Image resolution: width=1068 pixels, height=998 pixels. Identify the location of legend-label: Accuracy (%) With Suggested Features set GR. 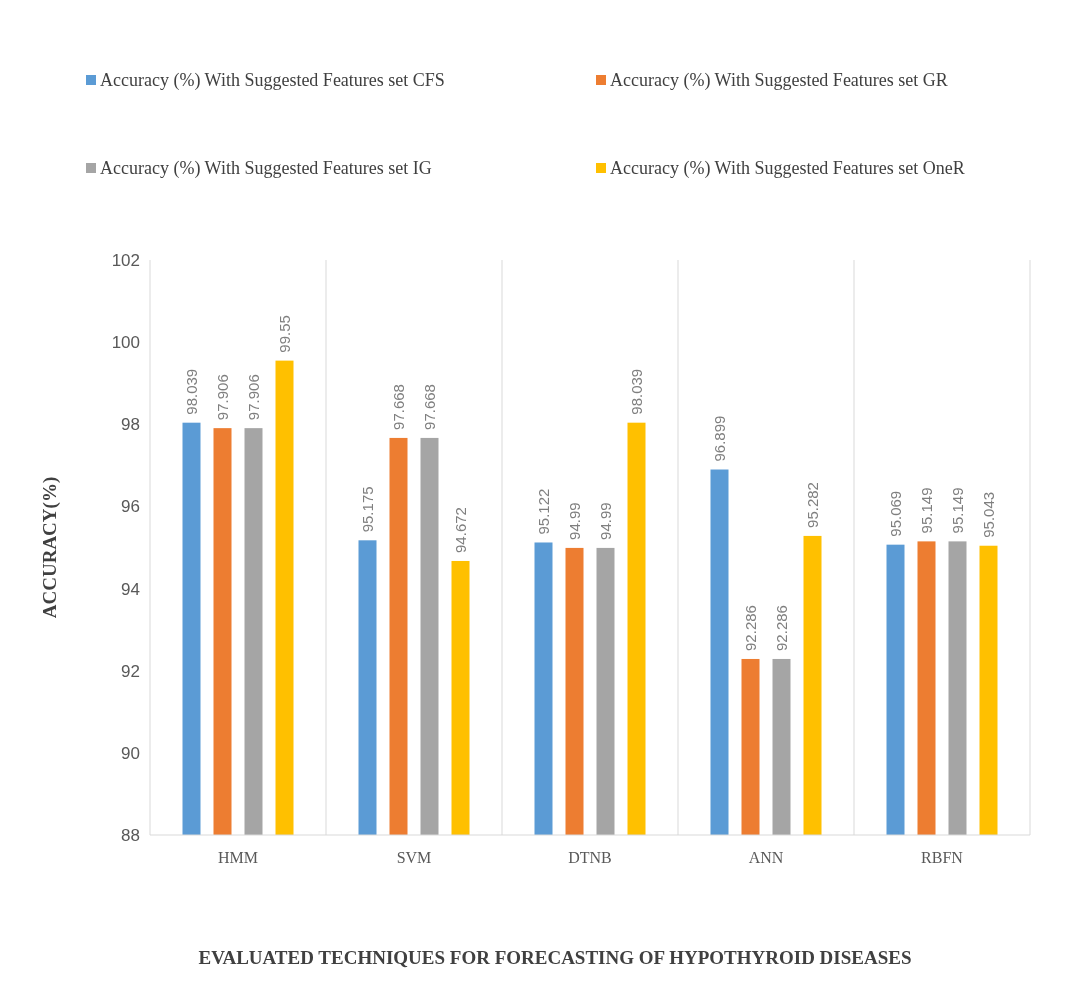
(779, 80).